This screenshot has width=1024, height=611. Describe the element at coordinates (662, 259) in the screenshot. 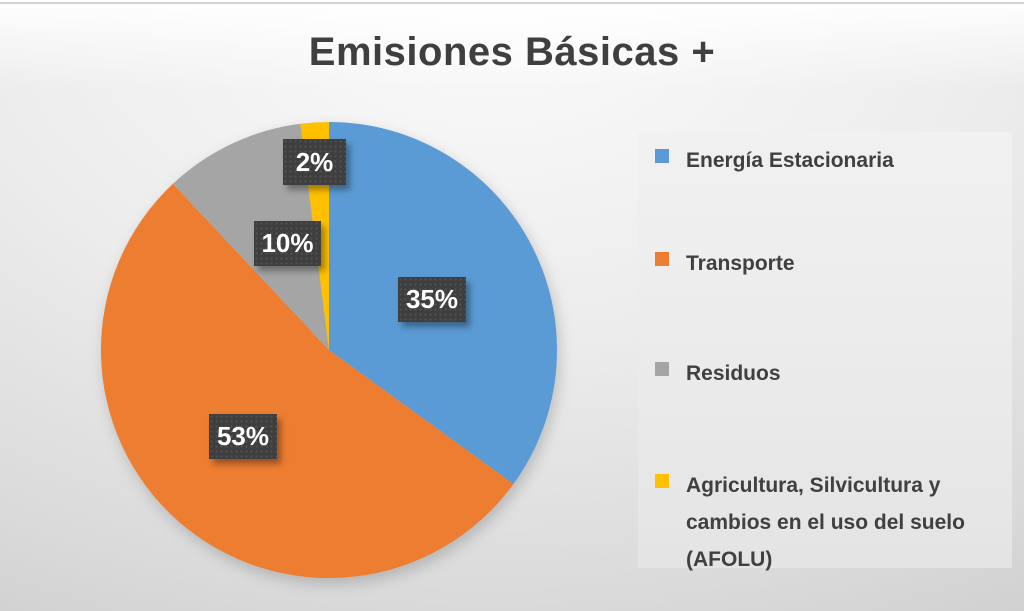

I see `legend-marker-orange-square-icon` at that location.